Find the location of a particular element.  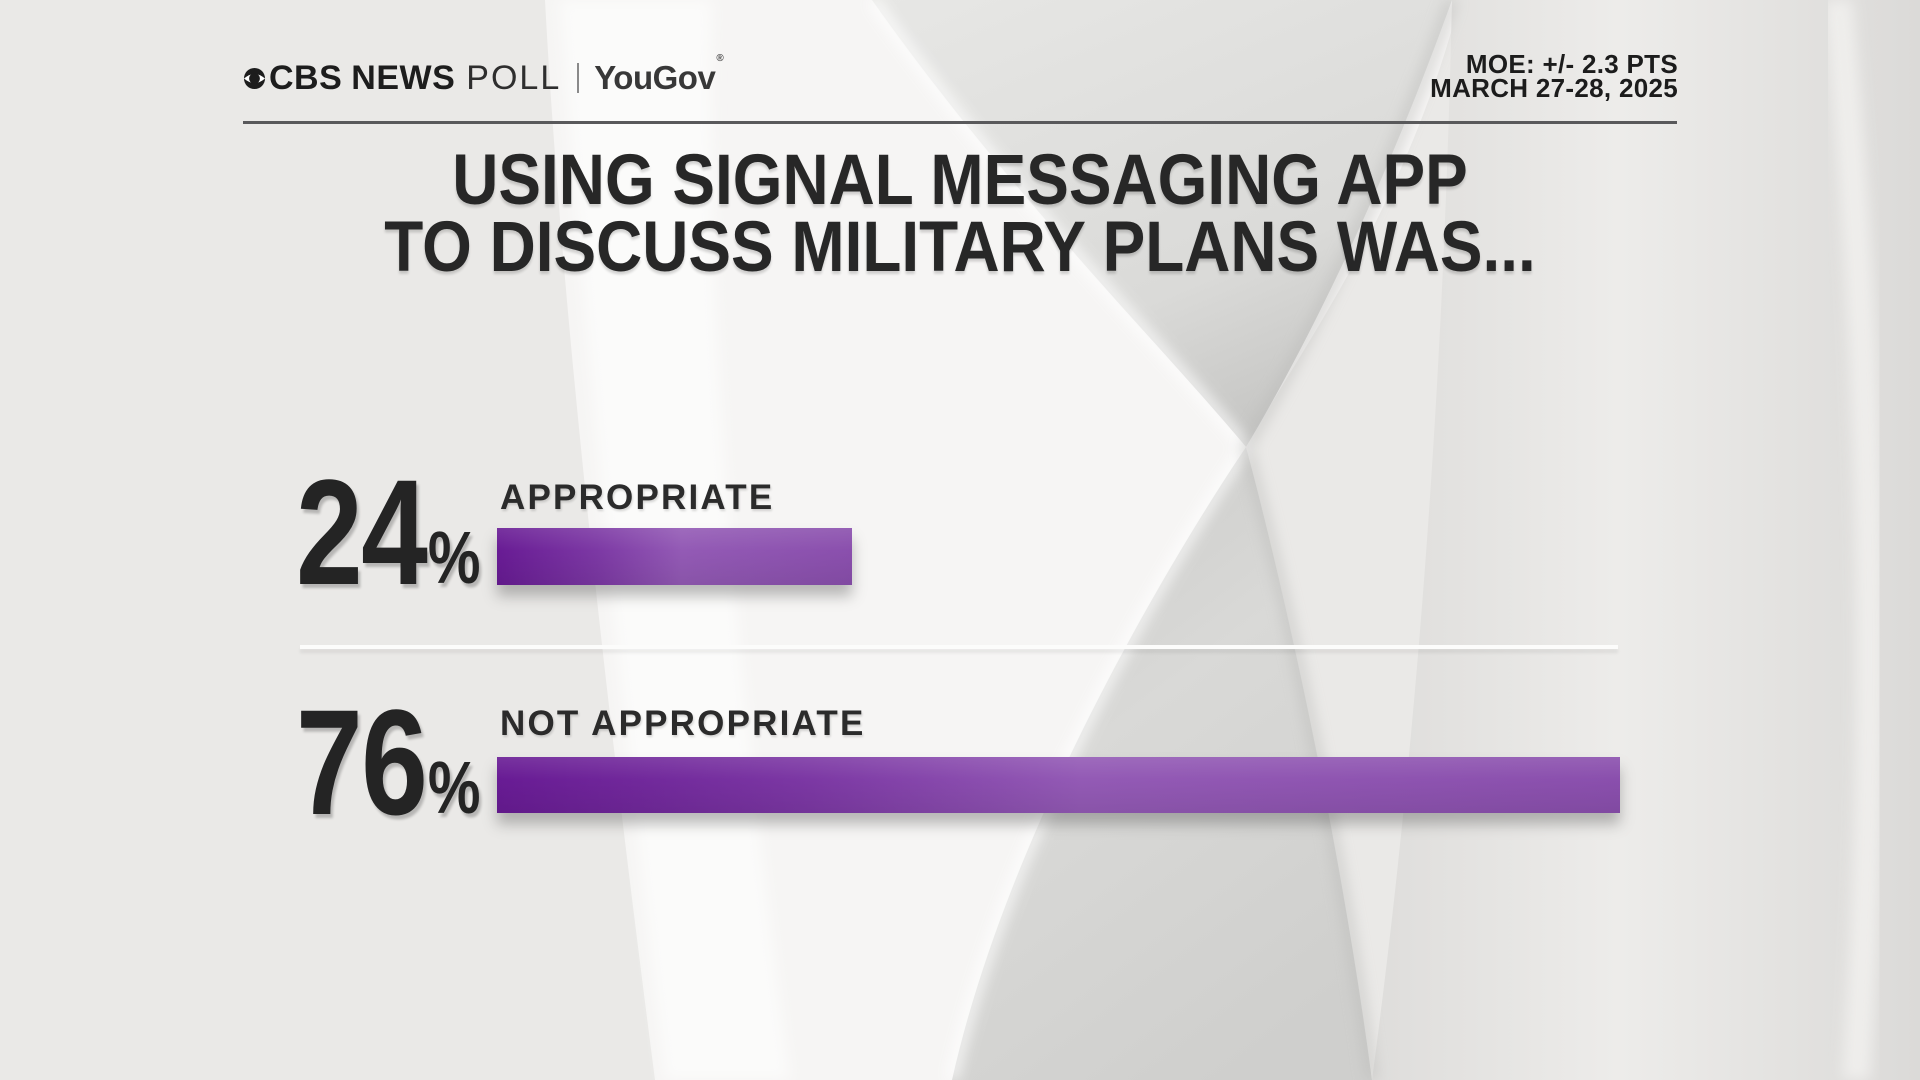

brand-cbs: CBS is located at coordinates (306, 77).